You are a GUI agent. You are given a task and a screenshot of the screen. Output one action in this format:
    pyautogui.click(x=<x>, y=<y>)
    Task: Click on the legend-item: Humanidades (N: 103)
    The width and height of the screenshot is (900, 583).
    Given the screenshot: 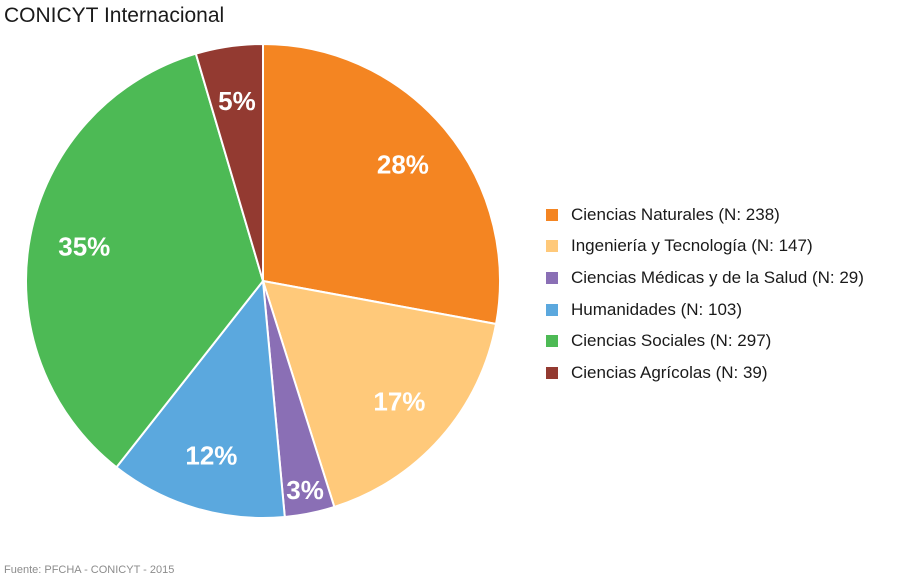 What is the action you would take?
    pyautogui.click(x=705, y=310)
    